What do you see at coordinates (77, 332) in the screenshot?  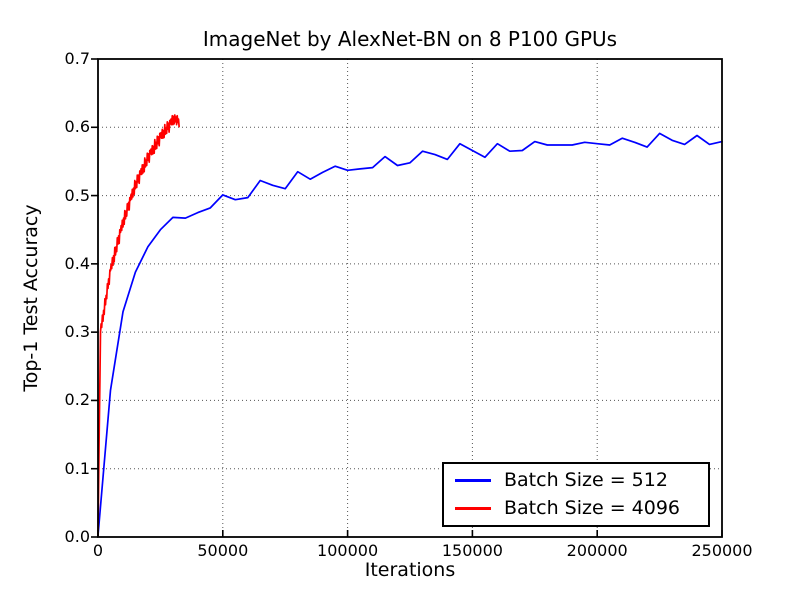 I see `y-tick-label: 0.3` at bounding box center [77, 332].